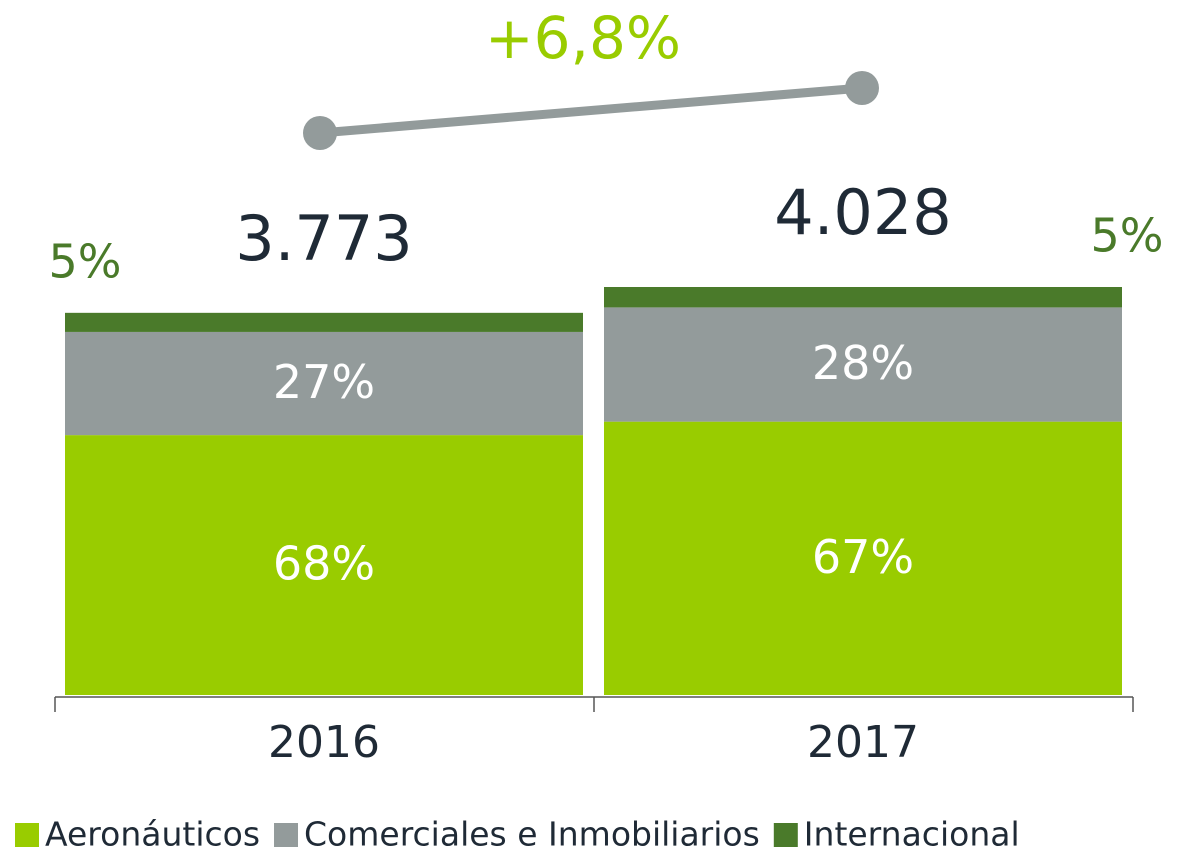 The image size is (1178, 856). What do you see at coordinates (152, 834) in the screenshot?
I see `legend-label: Aeronáuticos` at bounding box center [152, 834].